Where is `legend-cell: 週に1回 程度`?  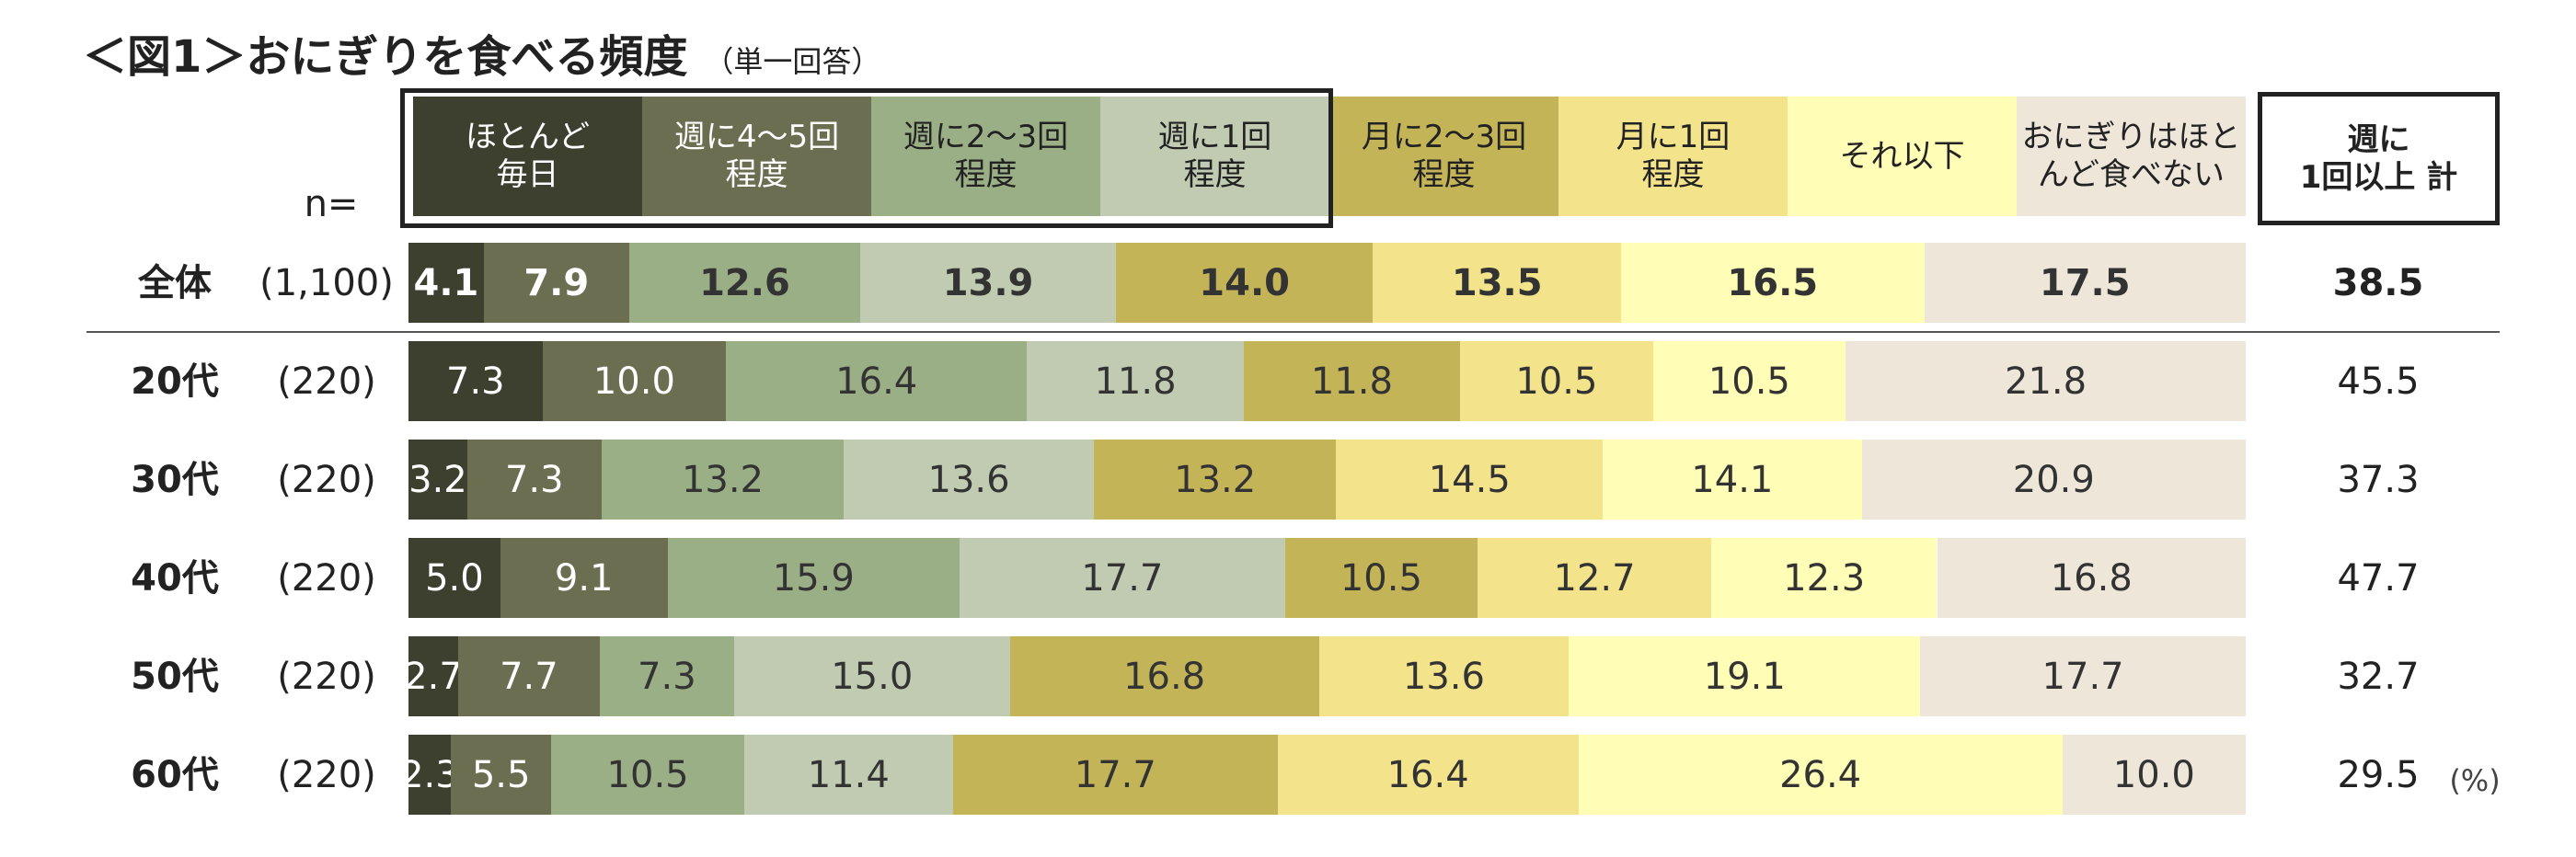 legend-cell: 週に1回 程度 is located at coordinates (1214, 156).